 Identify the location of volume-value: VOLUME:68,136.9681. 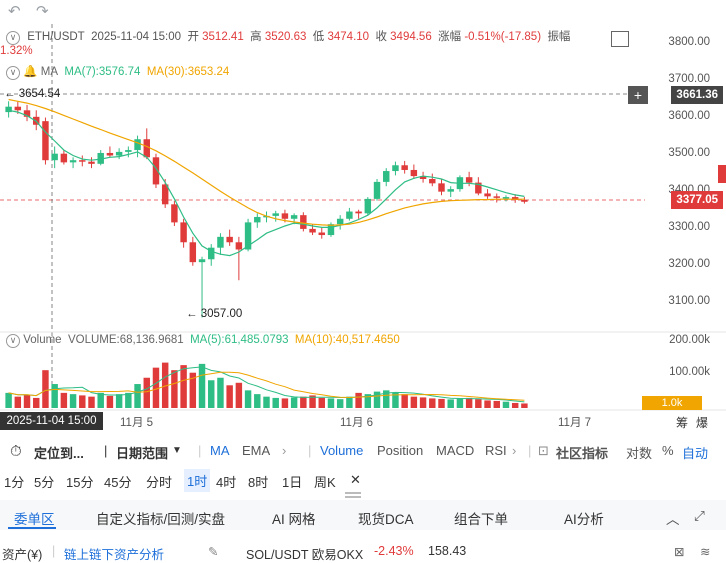
(125, 340).